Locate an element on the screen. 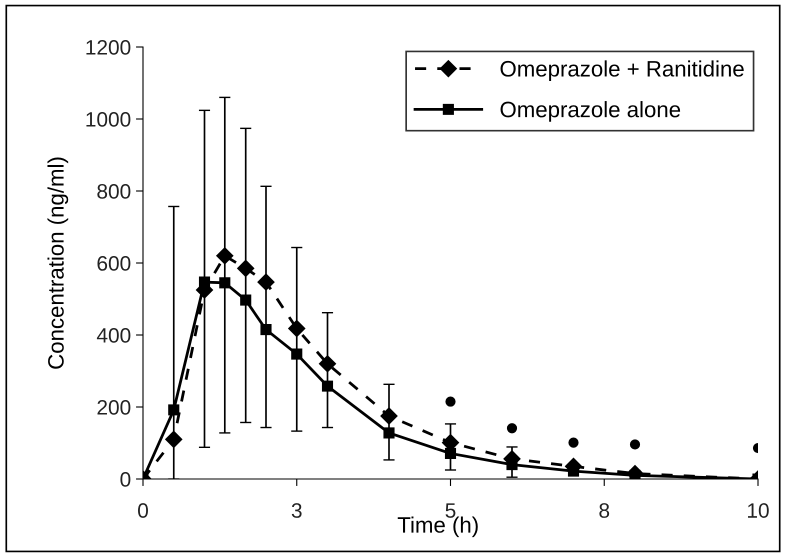 The height and width of the screenshot is (557, 786). y-tick-label: 1200 is located at coordinates (108, 47).